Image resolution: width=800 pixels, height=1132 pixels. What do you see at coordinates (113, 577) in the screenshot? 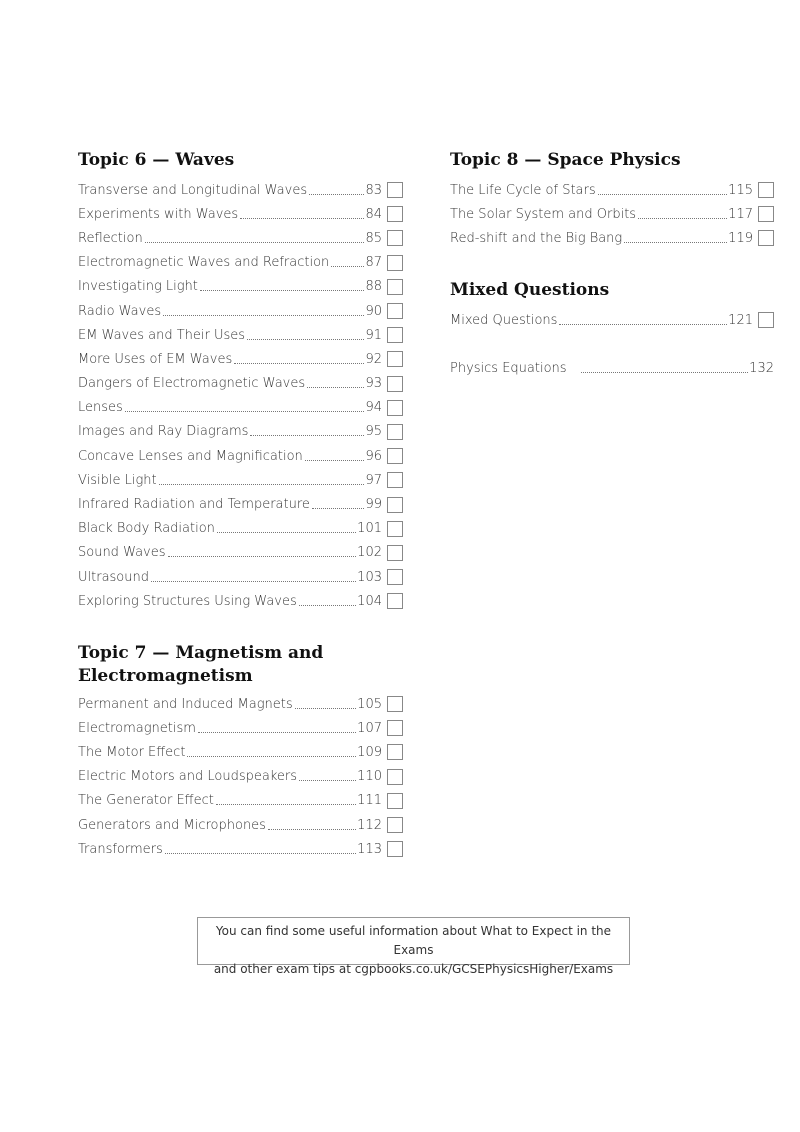
I see `entry-label: Ultrasound` at bounding box center [113, 577].